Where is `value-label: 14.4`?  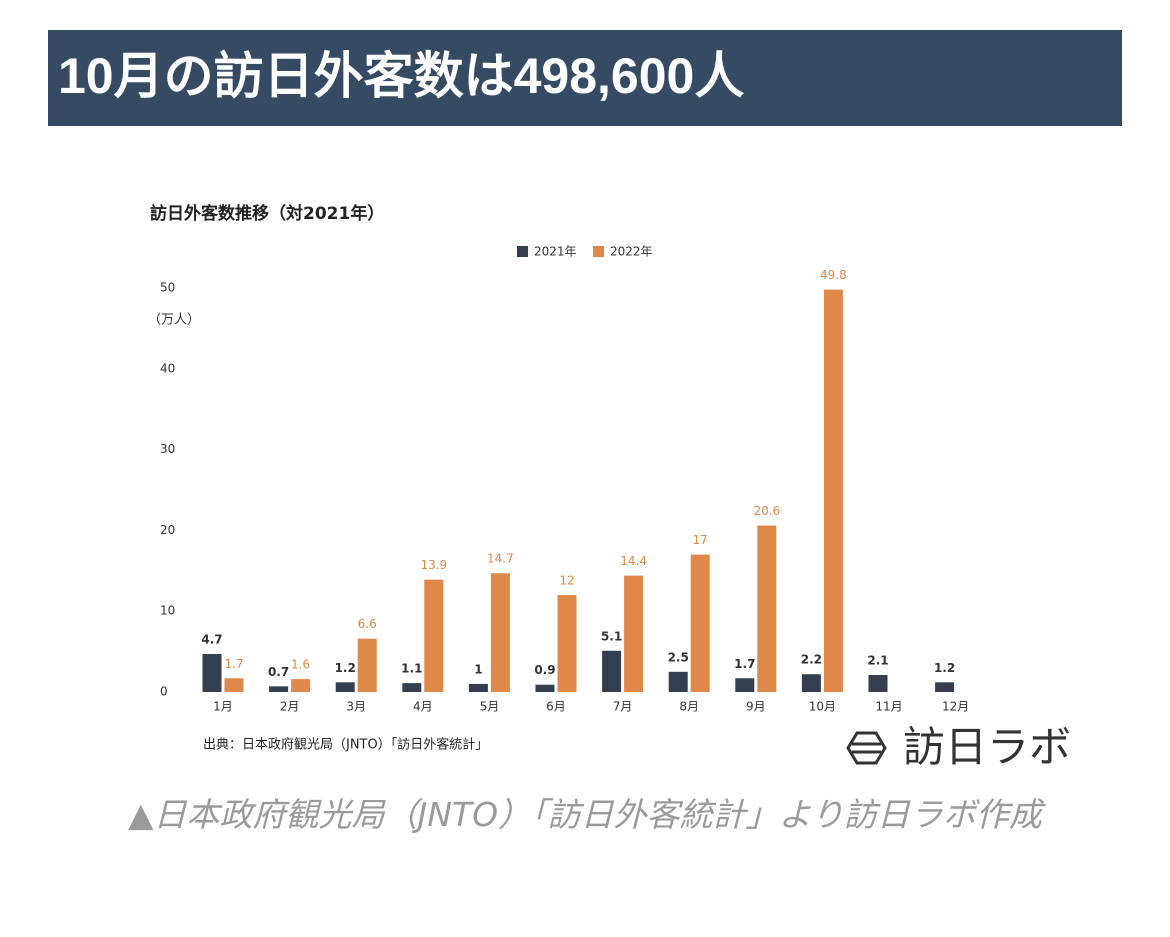
value-label: 14.4 is located at coordinates (633, 561).